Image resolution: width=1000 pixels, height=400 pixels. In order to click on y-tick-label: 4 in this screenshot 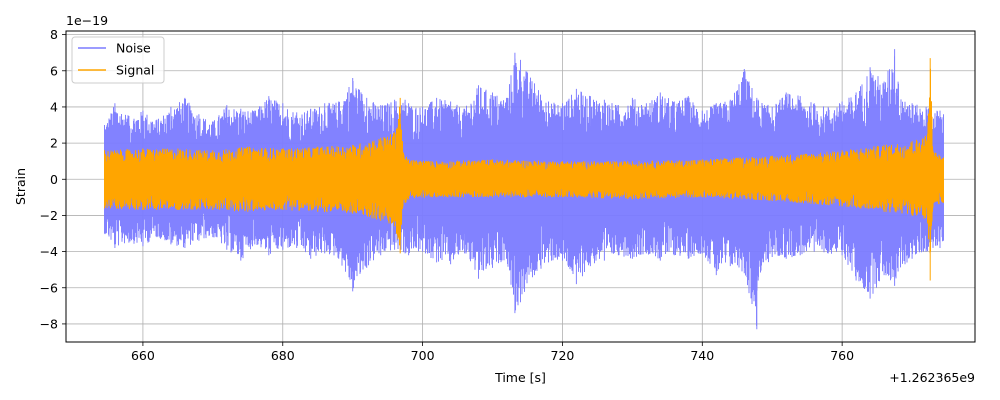, I will do `click(54, 106)`.